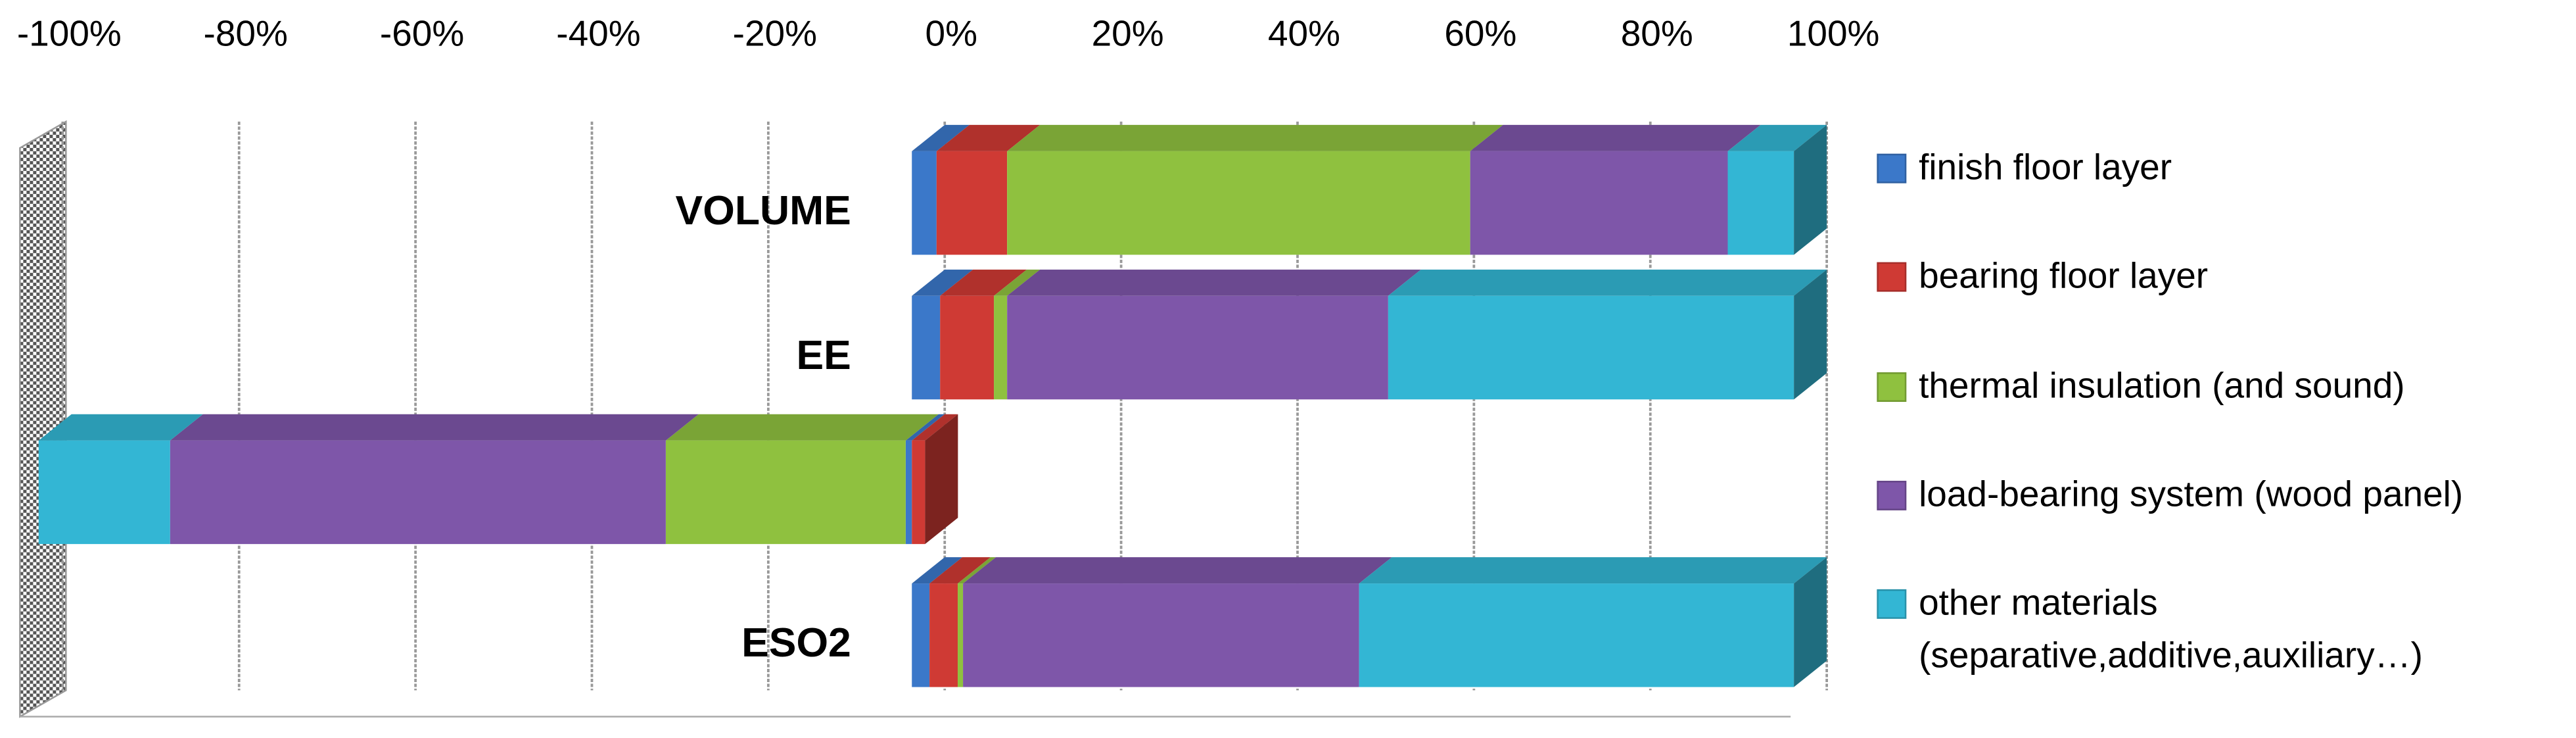 Image resolution: width=2576 pixels, height=738 pixels. What do you see at coordinates (823, 355) in the screenshot?
I see `category-label: EE` at bounding box center [823, 355].